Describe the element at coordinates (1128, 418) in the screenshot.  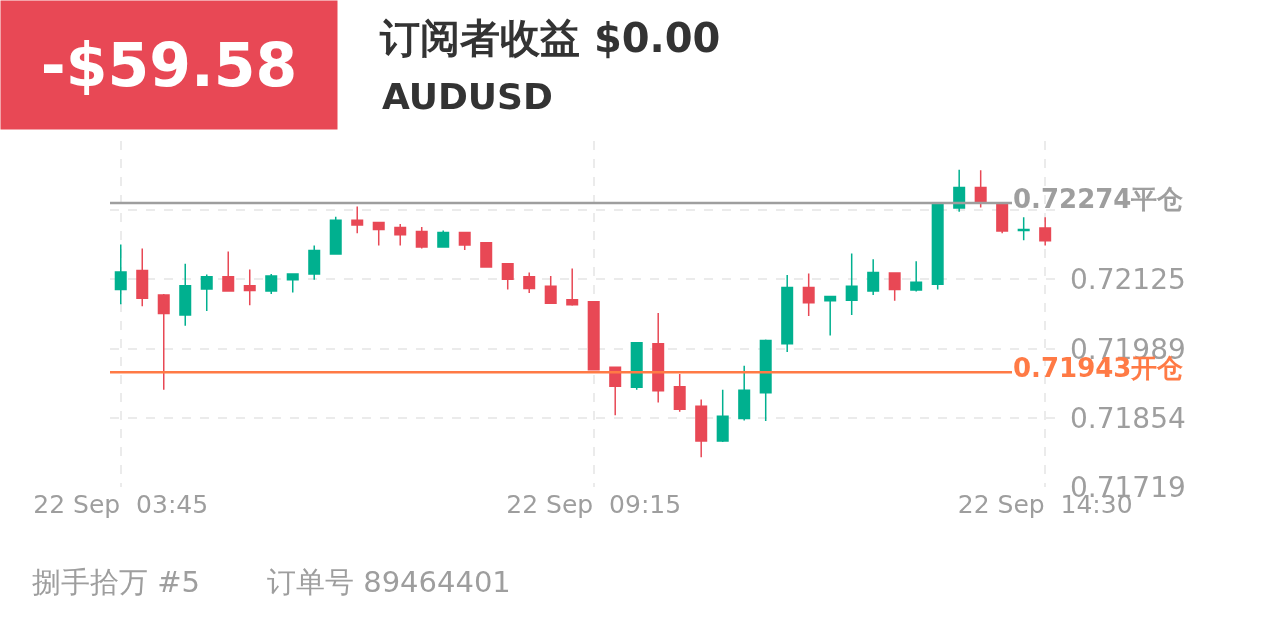
I see `y-tick-label: 0.71854` at that location.